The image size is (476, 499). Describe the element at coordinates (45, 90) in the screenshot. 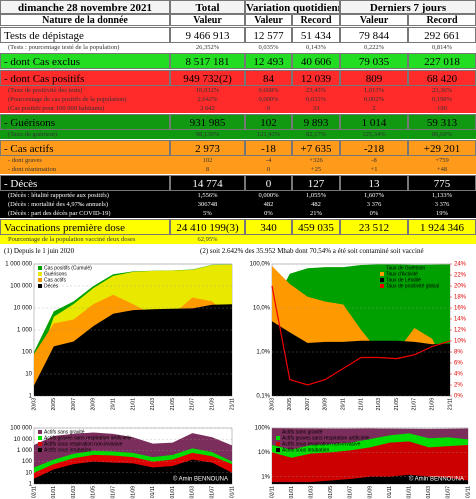

I see `sub-label: (Taux de positivité des tests)` at that location.